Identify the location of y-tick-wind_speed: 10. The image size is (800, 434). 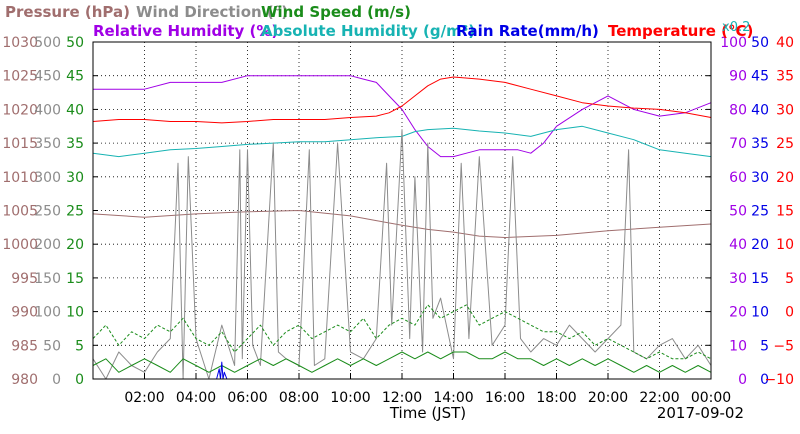
(75, 313).